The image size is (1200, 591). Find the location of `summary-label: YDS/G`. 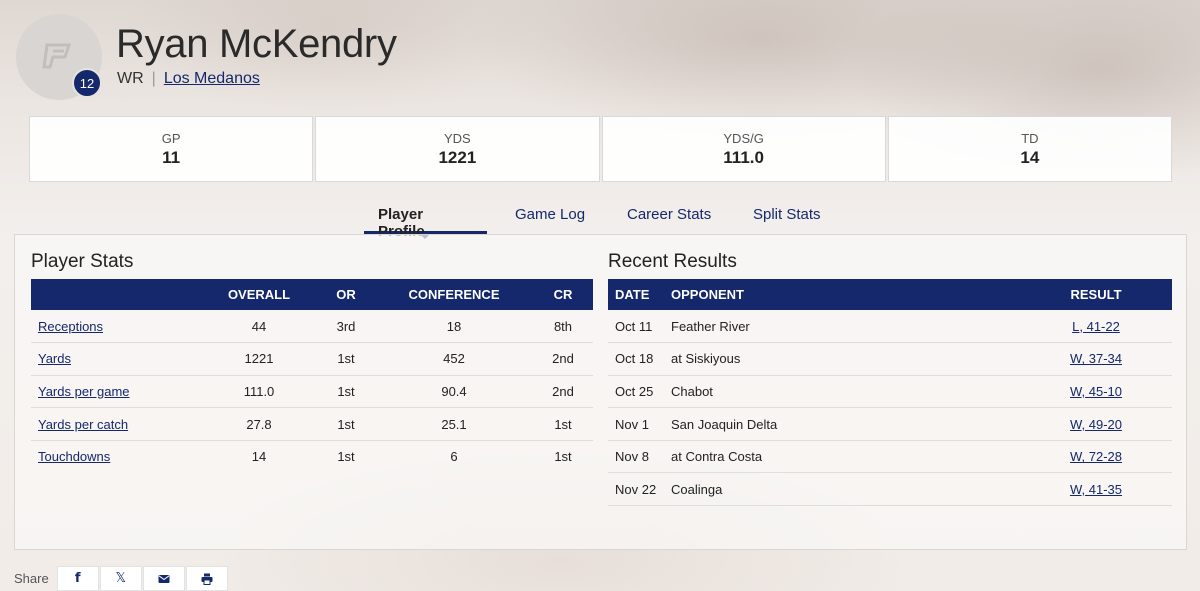

summary-label: YDS/G is located at coordinates (743, 138).